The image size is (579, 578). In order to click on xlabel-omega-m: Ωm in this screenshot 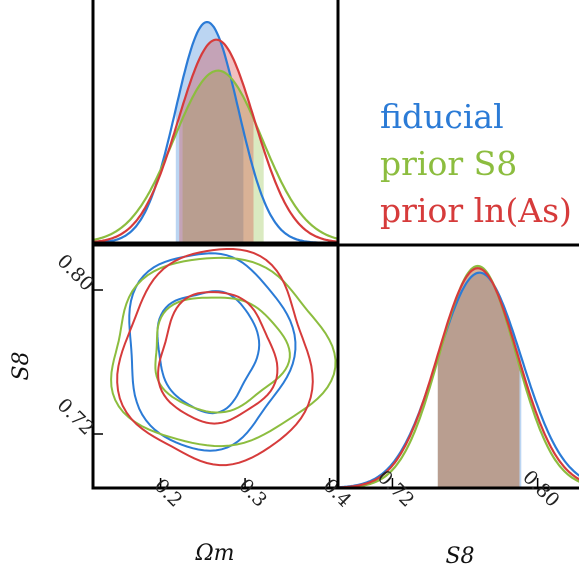, I will do `click(214, 553)`.